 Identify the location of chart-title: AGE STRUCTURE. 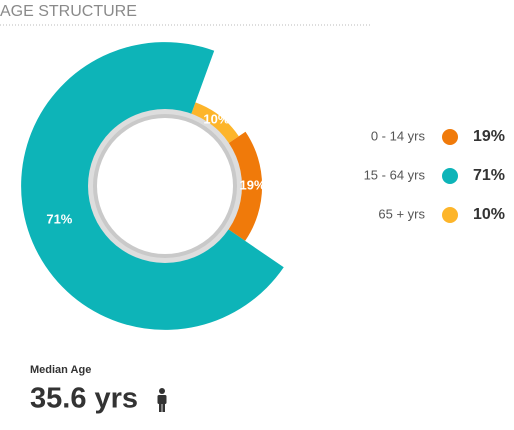
(68, 11).